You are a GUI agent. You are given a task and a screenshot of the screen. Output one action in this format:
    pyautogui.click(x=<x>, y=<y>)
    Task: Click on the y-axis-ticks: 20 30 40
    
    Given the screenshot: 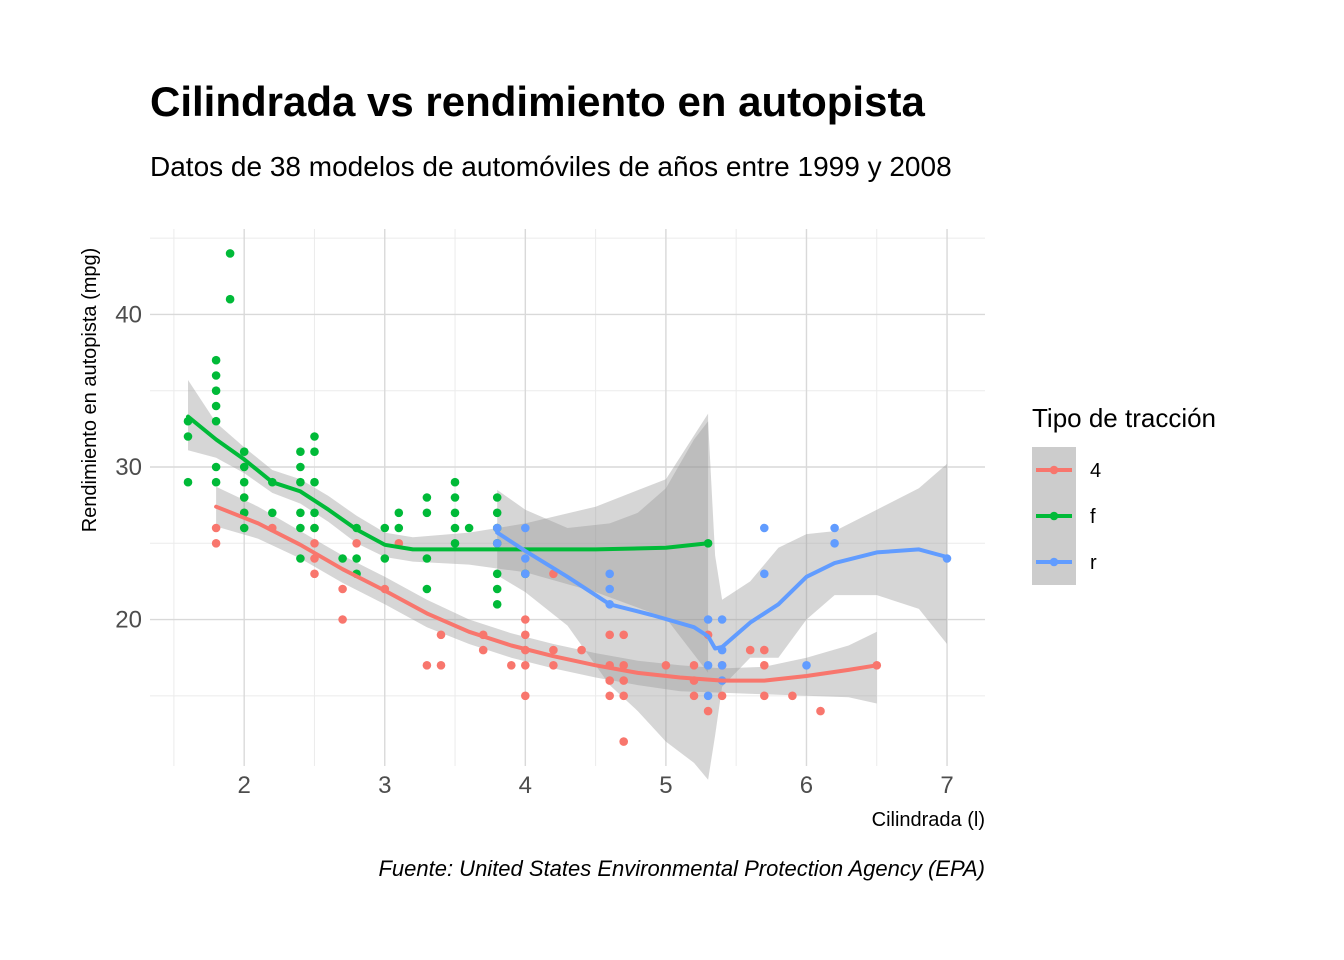 What is the action you would take?
    pyautogui.click(x=128, y=467)
    